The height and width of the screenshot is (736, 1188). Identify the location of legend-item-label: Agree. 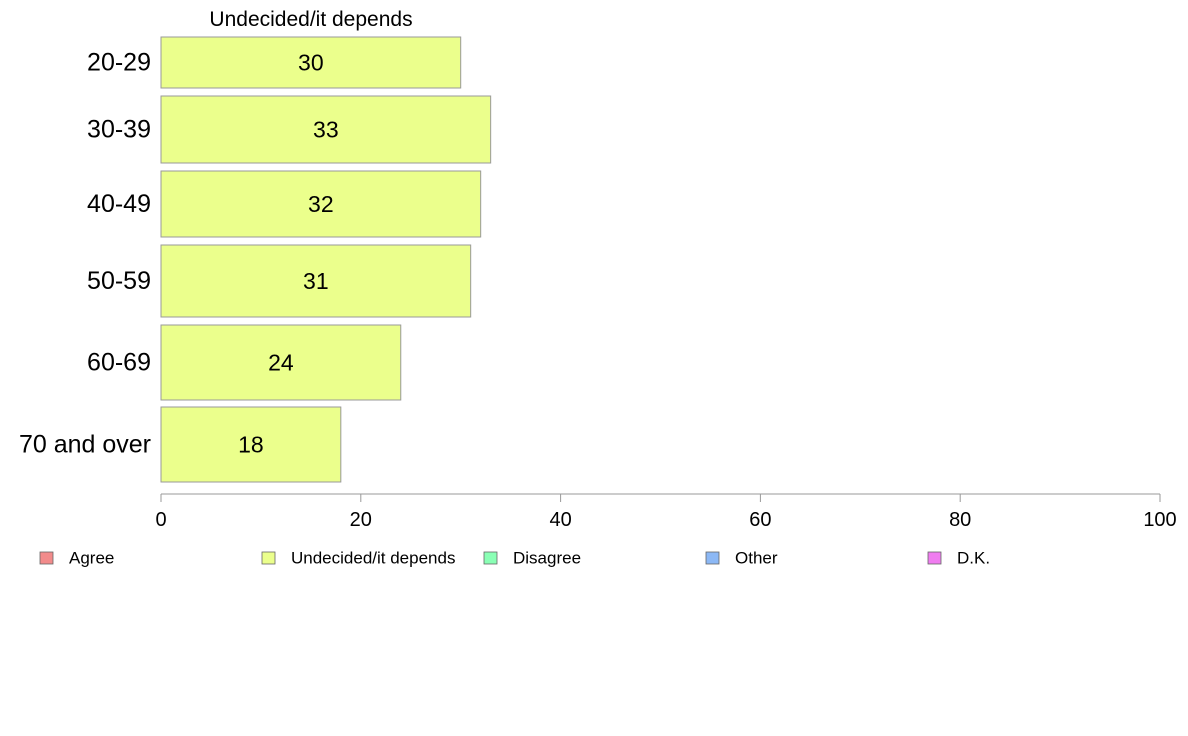
(91, 558).